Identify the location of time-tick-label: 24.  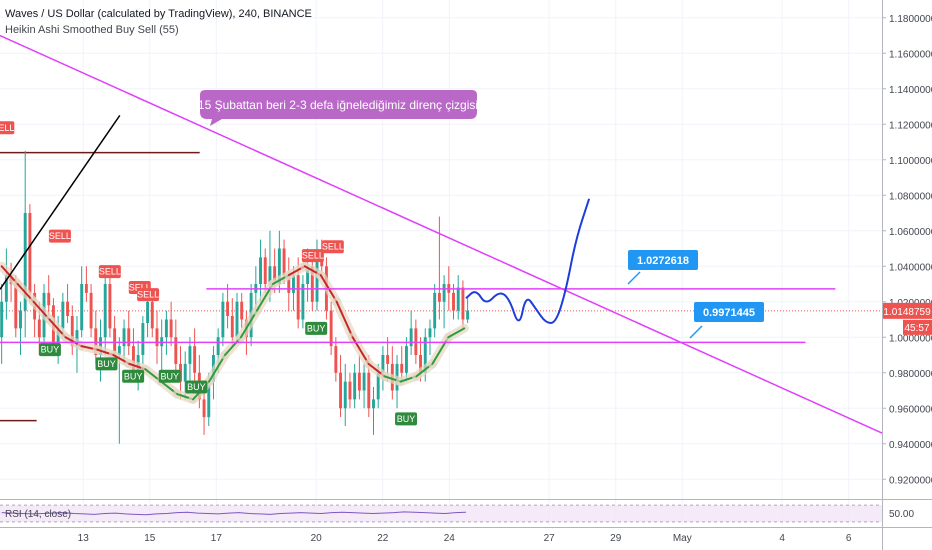
(450, 538).